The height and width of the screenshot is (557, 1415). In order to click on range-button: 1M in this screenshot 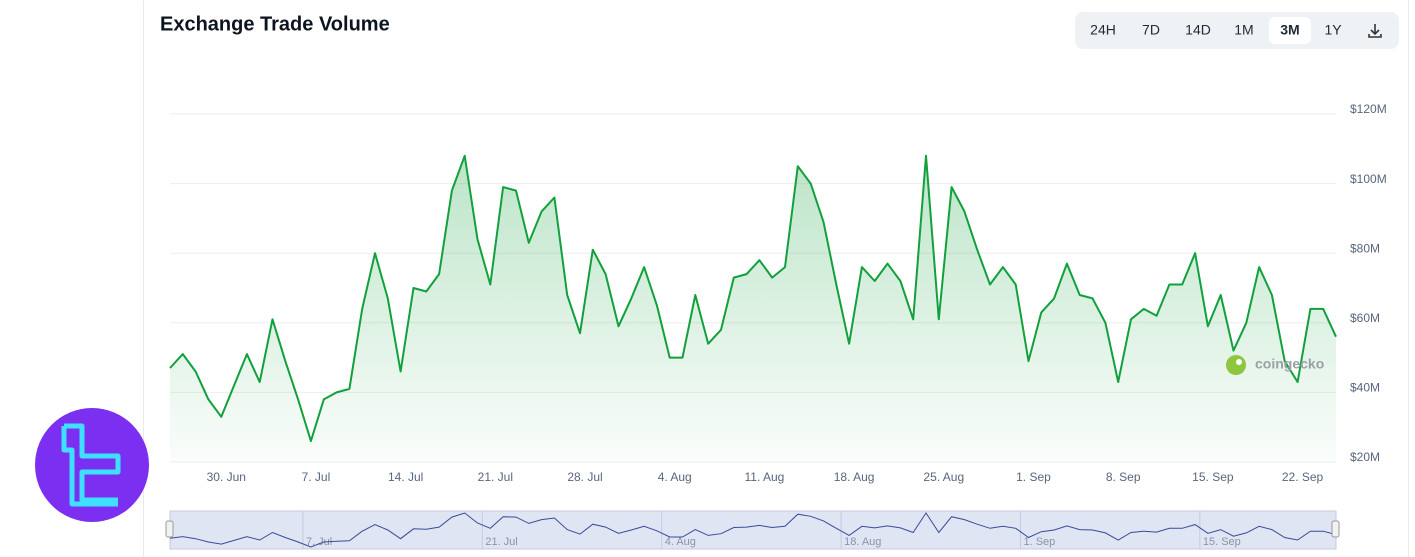, I will do `click(1243, 30)`.